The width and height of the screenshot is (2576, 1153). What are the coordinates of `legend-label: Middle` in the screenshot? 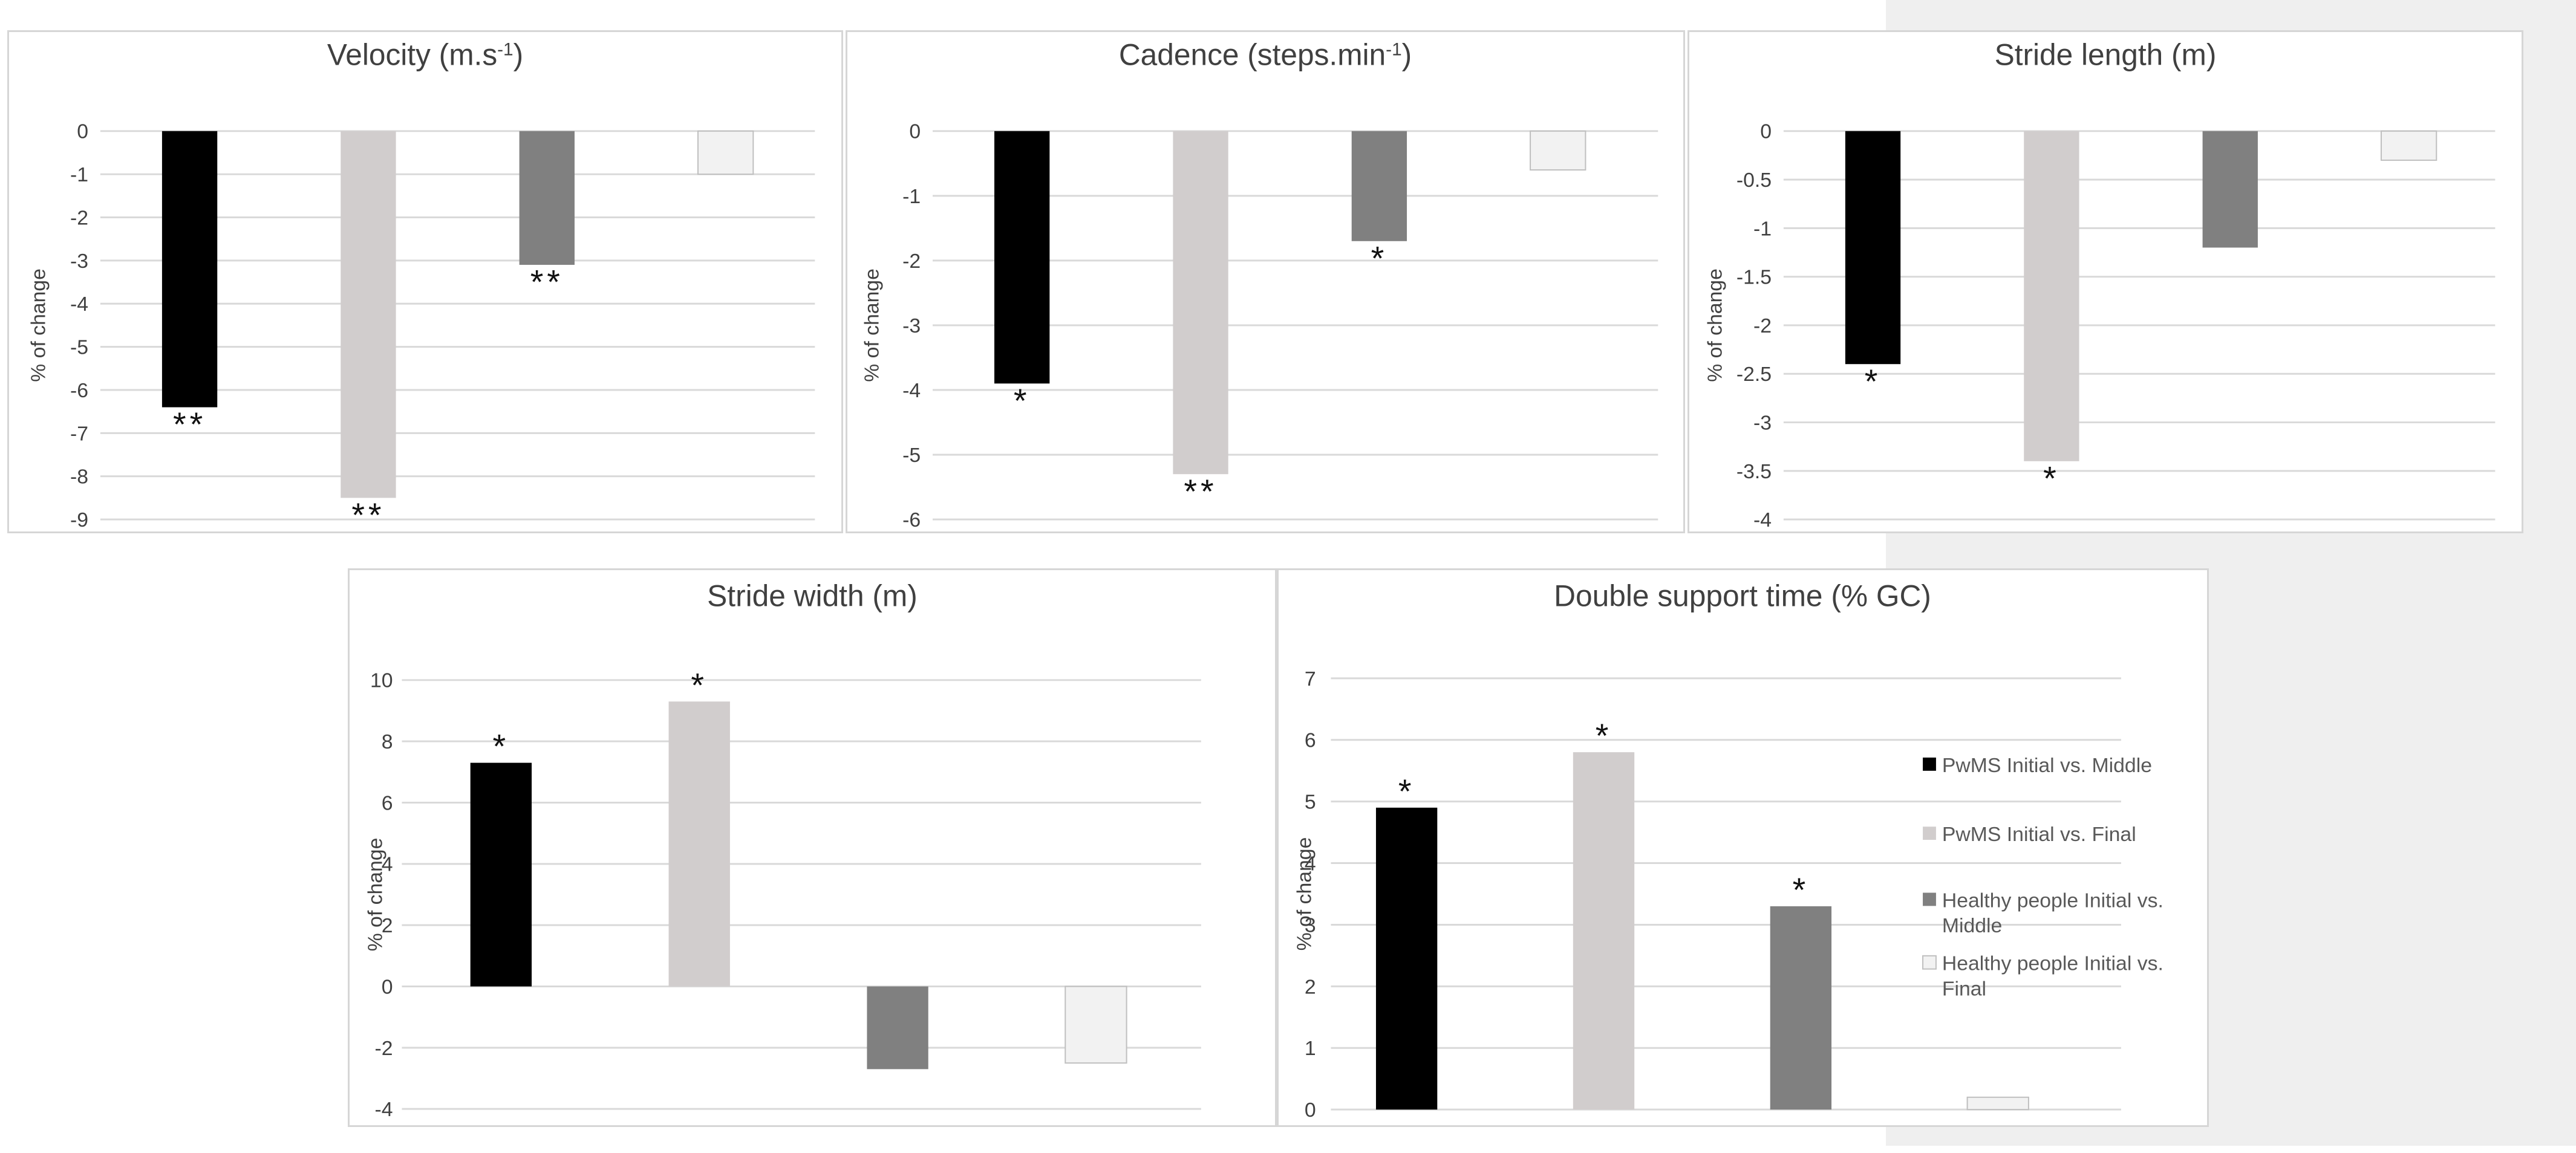 It's located at (1972, 926).